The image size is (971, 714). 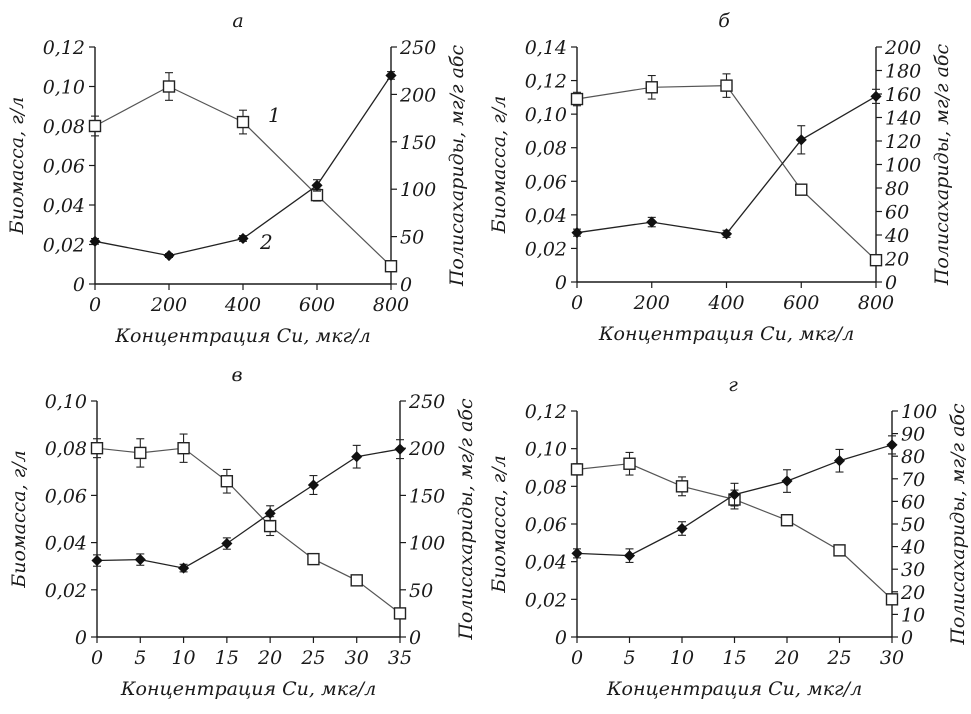 I want to click on x-tick-label: 30, so click(x=357, y=658).